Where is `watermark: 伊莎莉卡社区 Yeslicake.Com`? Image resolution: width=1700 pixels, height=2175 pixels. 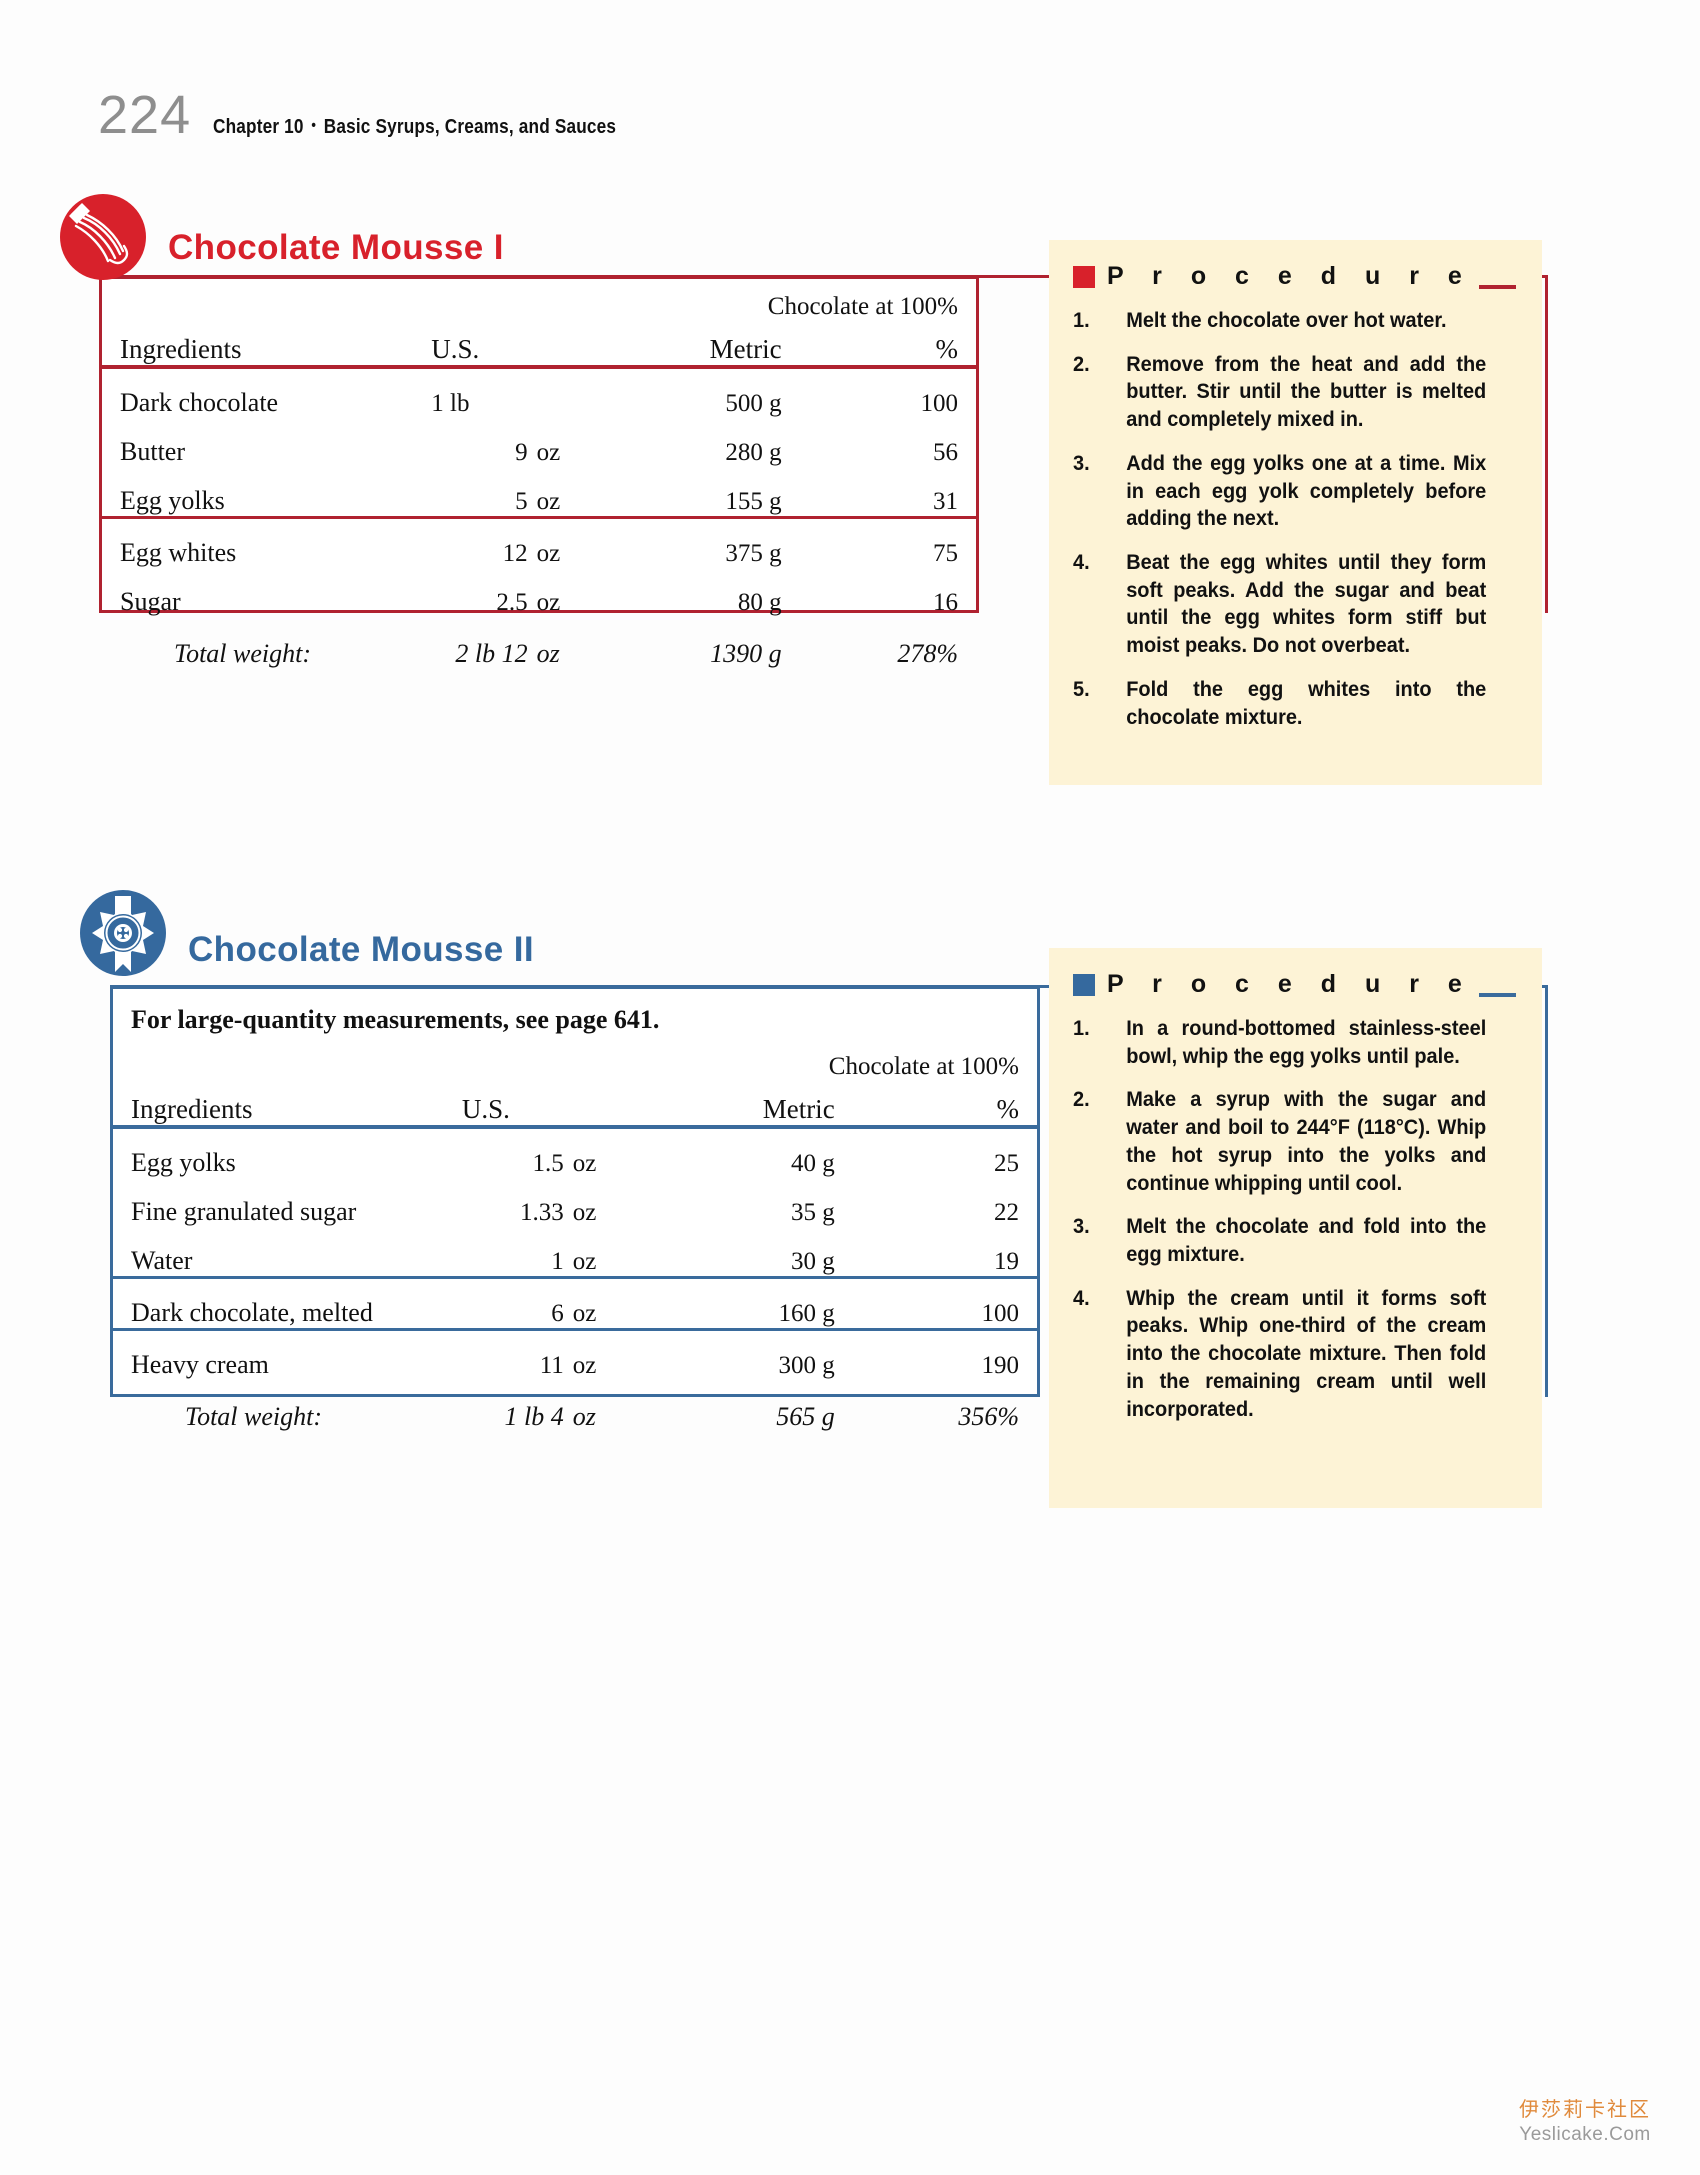
watermark: 伊莎莉卡社区 Yeslicake.Com is located at coordinates (1585, 2122).